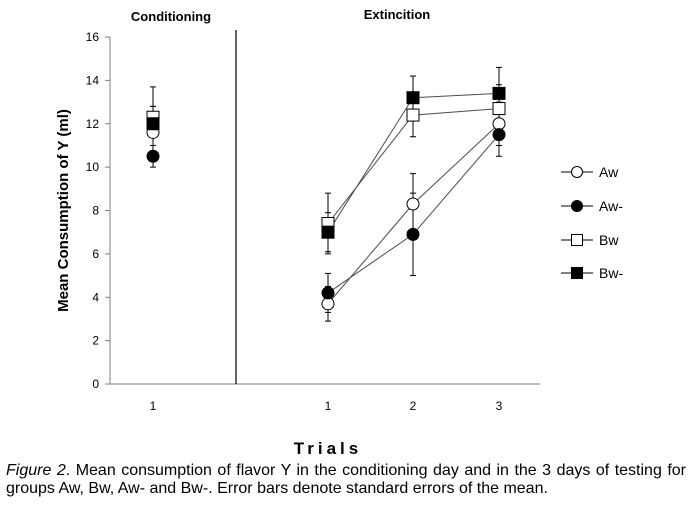 The image size is (692, 531). What do you see at coordinates (93, 167) in the screenshot?
I see `y-tick-label: 10` at bounding box center [93, 167].